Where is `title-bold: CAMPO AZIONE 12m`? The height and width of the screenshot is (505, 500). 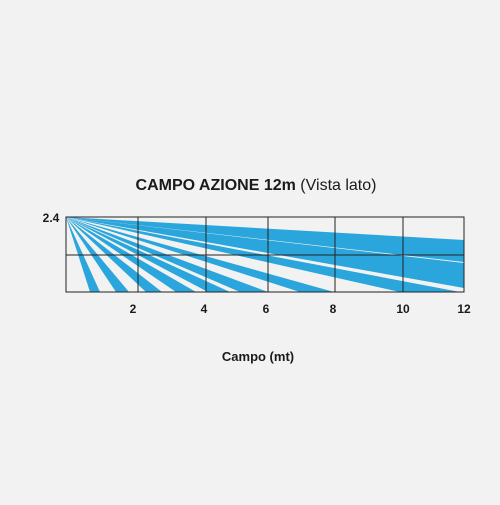
title-bold: CAMPO AZIONE 12m is located at coordinates (216, 185).